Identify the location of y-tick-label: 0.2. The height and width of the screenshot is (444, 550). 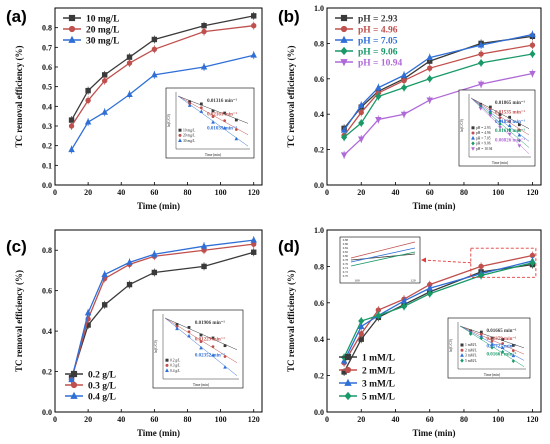
(47, 372).